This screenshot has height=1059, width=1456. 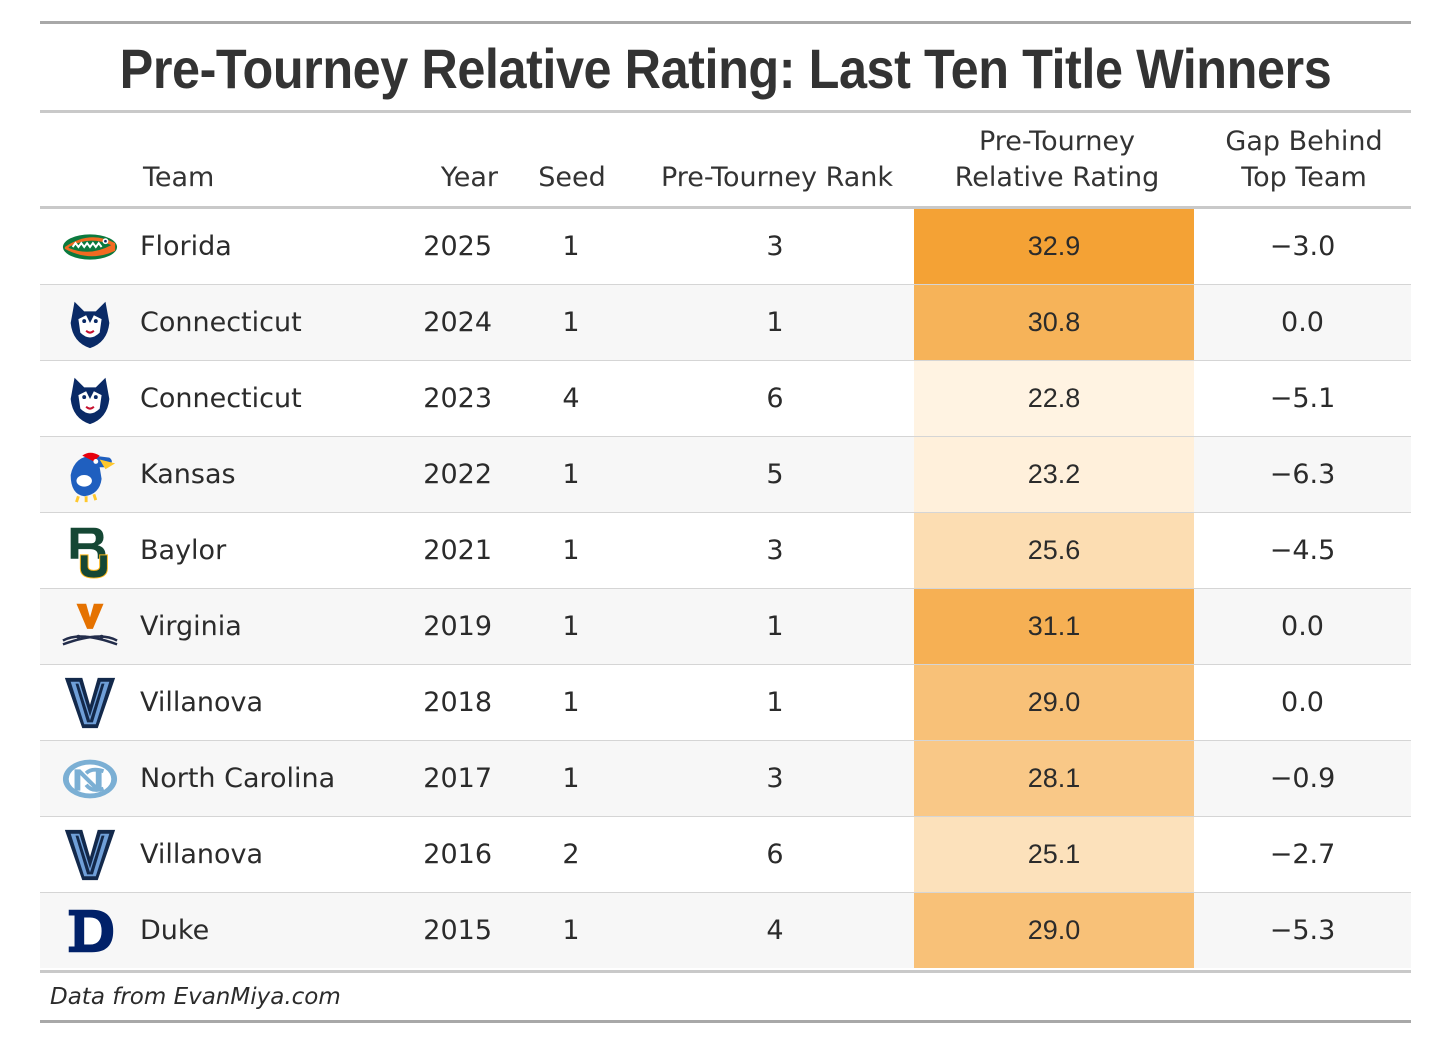 I want to click on seed-value: 4, so click(x=571, y=398).